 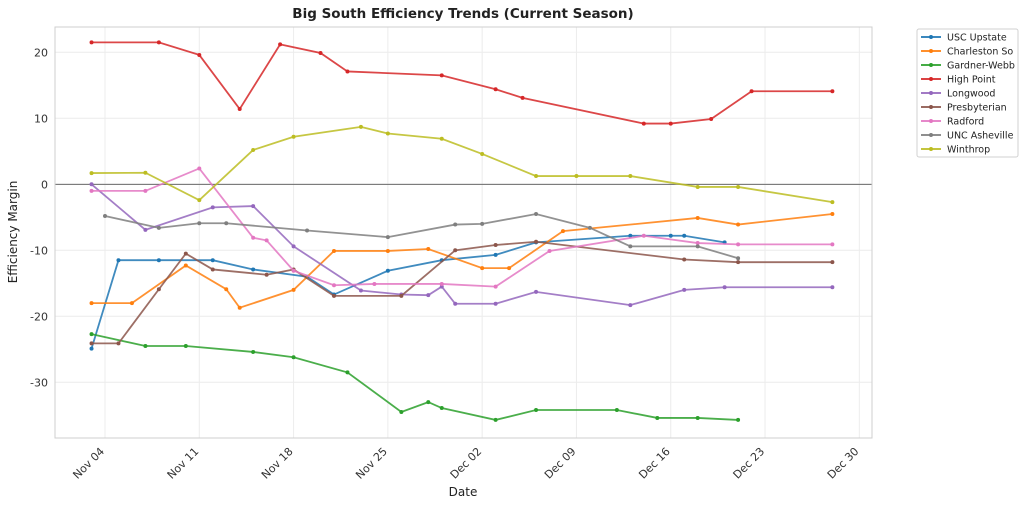 What do you see at coordinates (371, 463) in the screenshot?
I see `x-tick-label: Nov 25` at bounding box center [371, 463].